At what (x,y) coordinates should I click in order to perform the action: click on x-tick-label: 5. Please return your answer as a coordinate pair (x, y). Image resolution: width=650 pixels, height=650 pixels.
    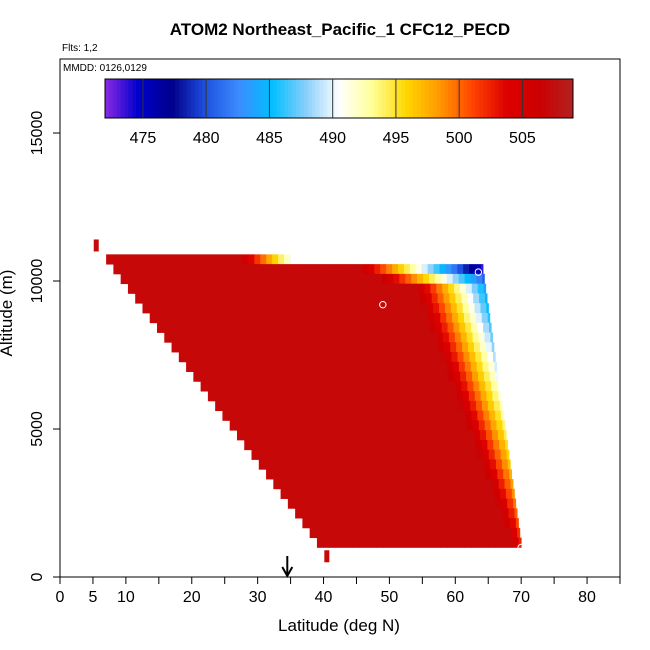
    Looking at the image, I should click on (92, 597).